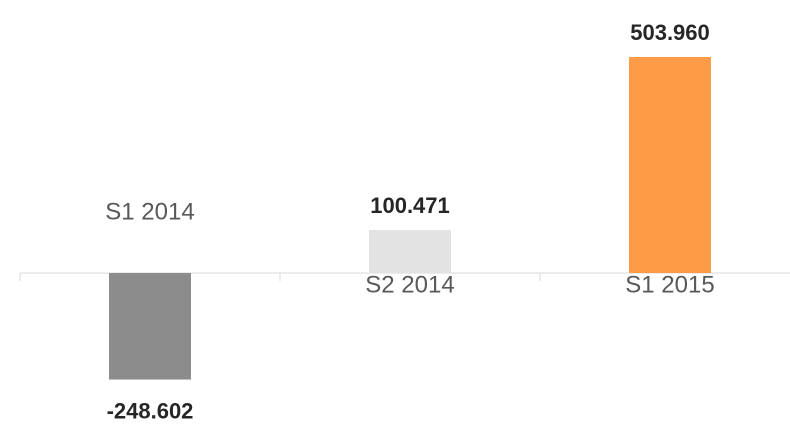 The image size is (790, 430). I want to click on category-label: S2 2014, so click(409, 284).